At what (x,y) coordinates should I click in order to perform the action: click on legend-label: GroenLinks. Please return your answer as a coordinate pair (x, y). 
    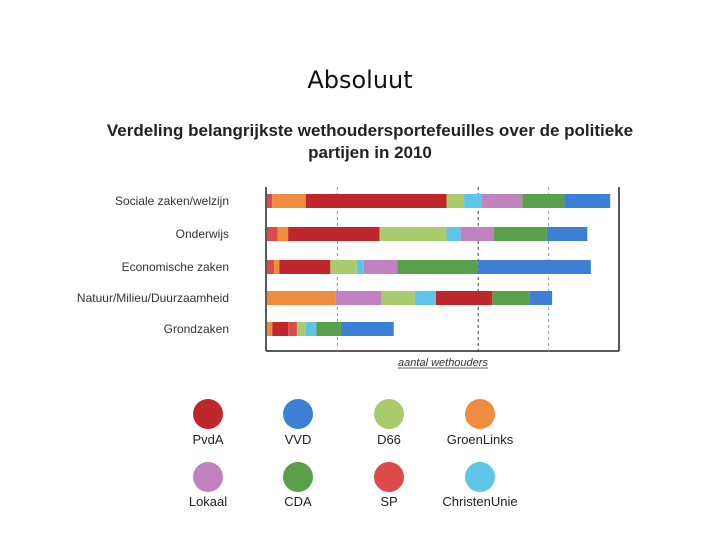
    Looking at the image, I should click on (480, 439).